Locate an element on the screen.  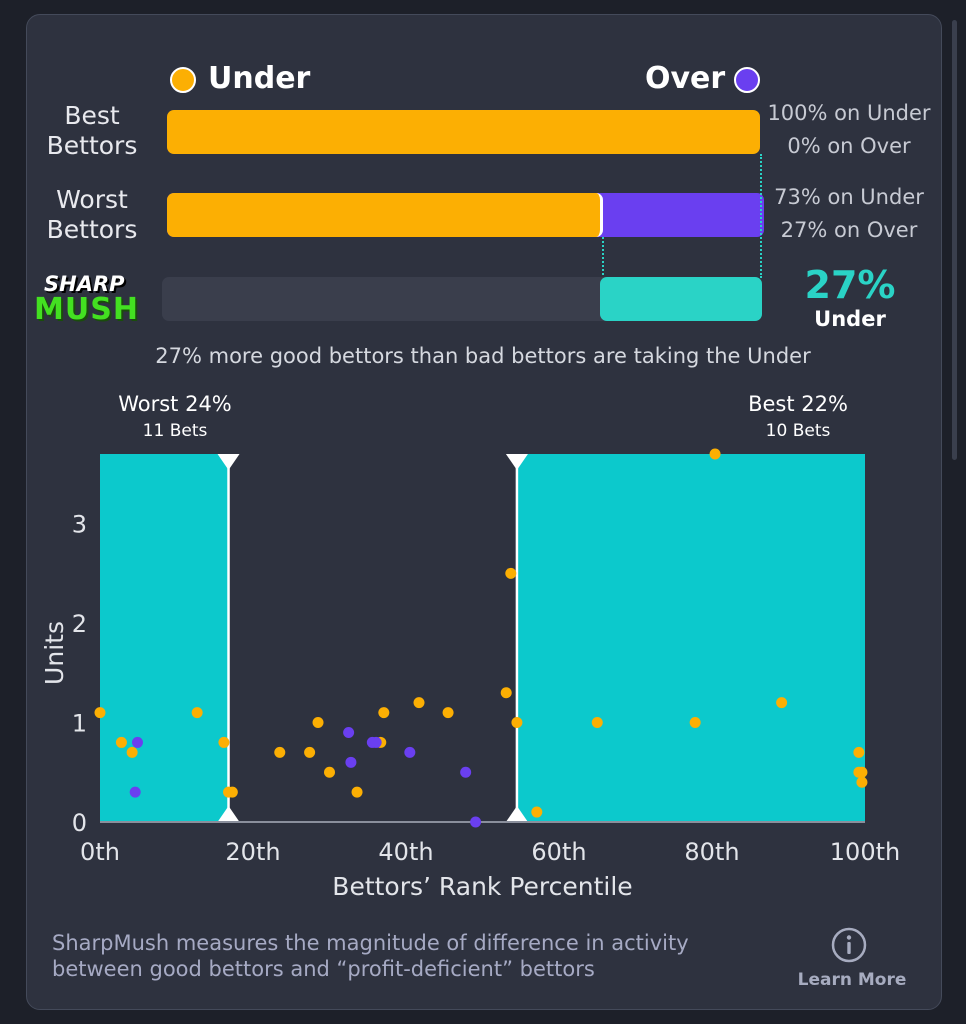
worst-bettors-label: Worst Bettors is located at coordinates (92, 215).